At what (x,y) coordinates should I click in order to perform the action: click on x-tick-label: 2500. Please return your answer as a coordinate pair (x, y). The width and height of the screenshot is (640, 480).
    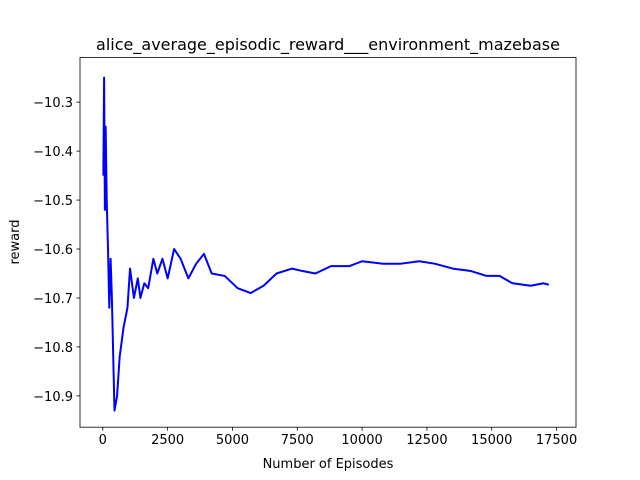
    Looking at the image, I should click on (167, 440).